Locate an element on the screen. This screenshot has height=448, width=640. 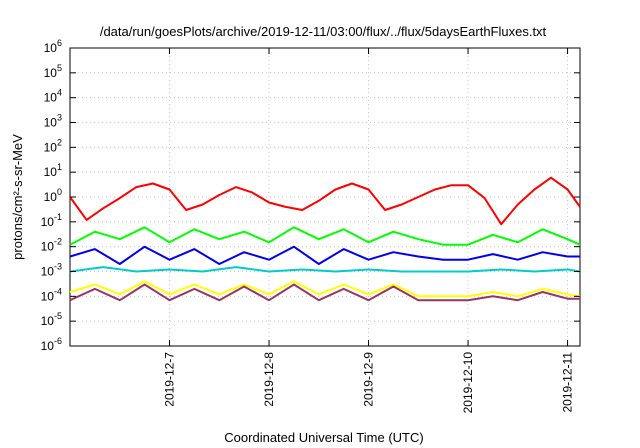
y-tick-exponent: -1 is located at coordinates (58, 217).